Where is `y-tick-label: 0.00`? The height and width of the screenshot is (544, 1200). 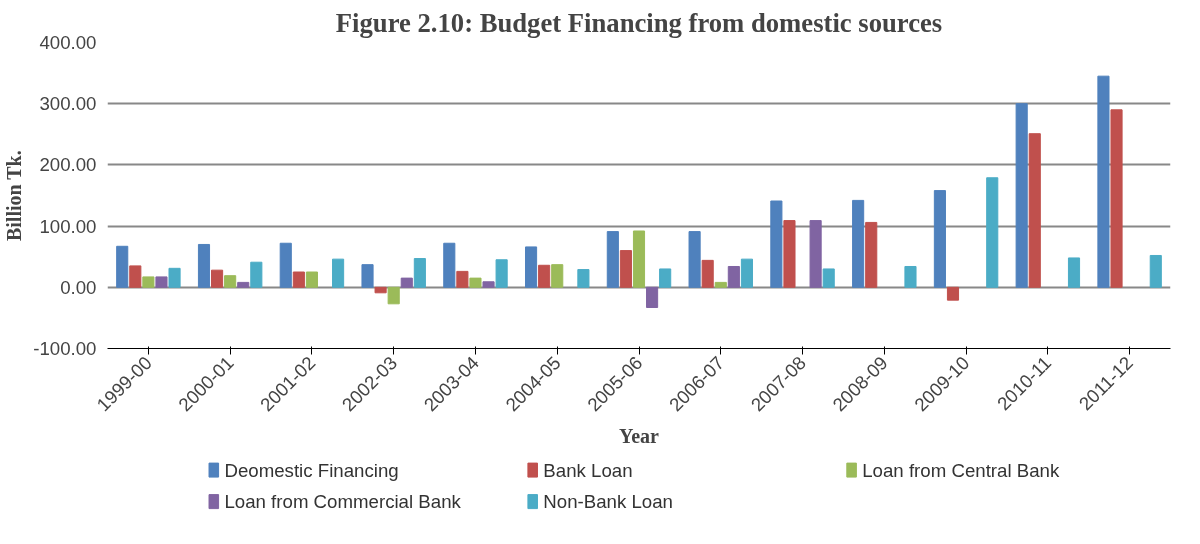
y-tick-label: 0.00 is located at coordinates (78, 287).